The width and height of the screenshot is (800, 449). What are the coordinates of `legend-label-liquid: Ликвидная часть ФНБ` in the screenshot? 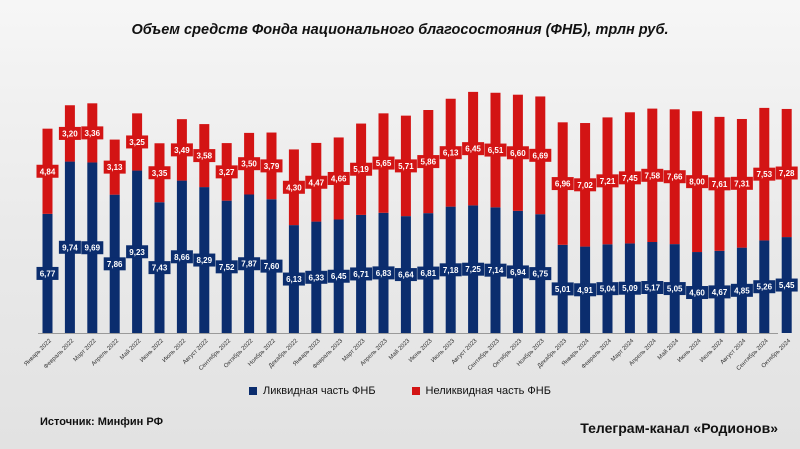 It's located at (319, 391).